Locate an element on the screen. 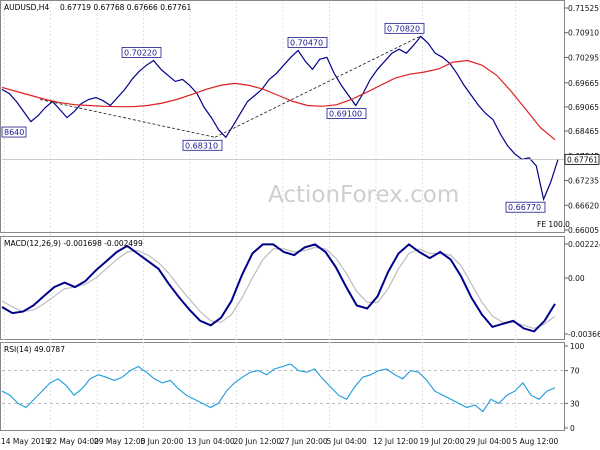 The width and height of the screenshot is (600, 450). rsi-series-group is located at coordinates (278, 388).